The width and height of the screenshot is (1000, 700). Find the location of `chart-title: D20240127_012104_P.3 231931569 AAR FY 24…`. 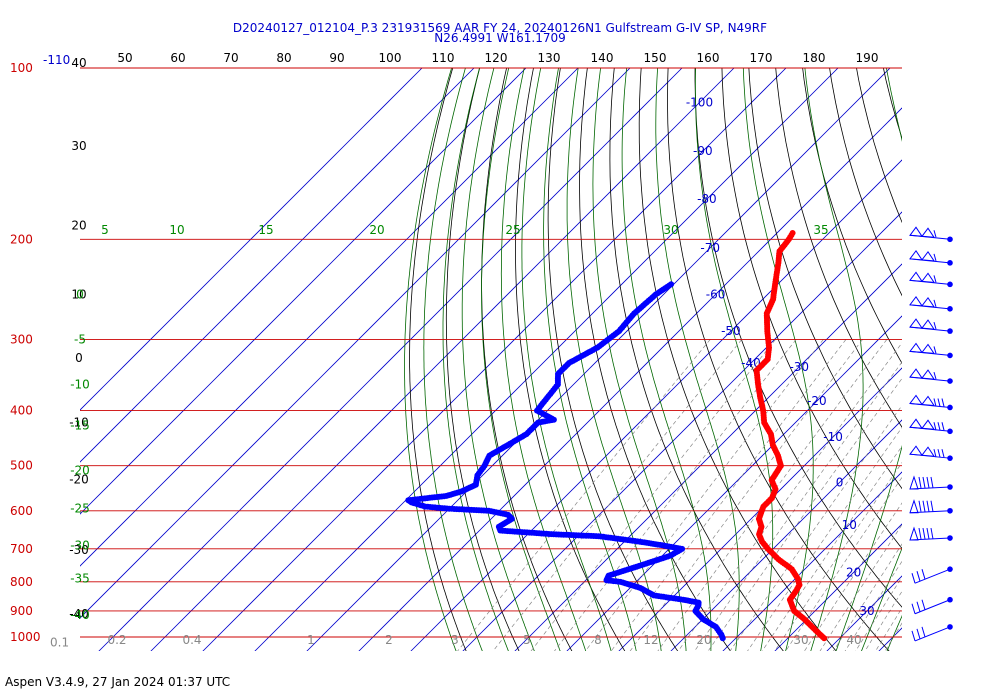

chart-title: D20240127_012104_P.3 231931569 AAR FY 24… is located at coordinates (500, 28).